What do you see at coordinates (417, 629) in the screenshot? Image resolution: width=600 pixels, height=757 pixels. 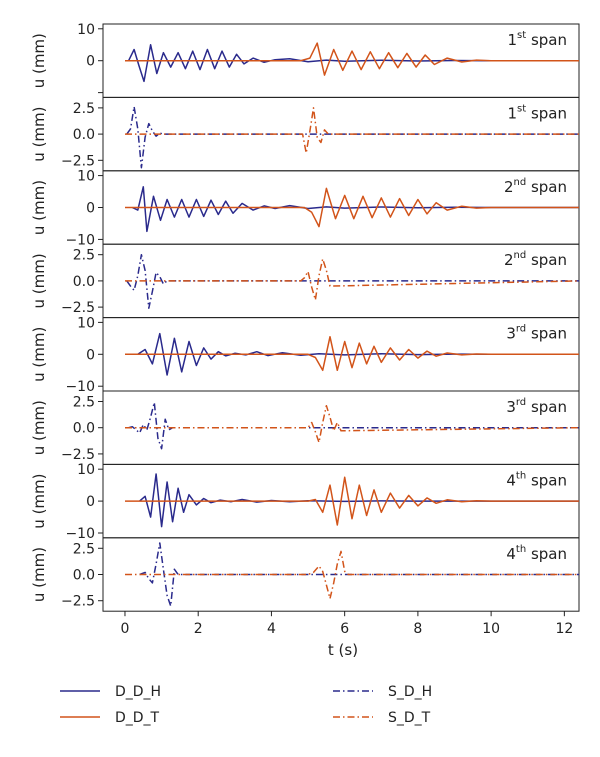 I see `x-tick-label: 8` at bounding box center [417, 629].